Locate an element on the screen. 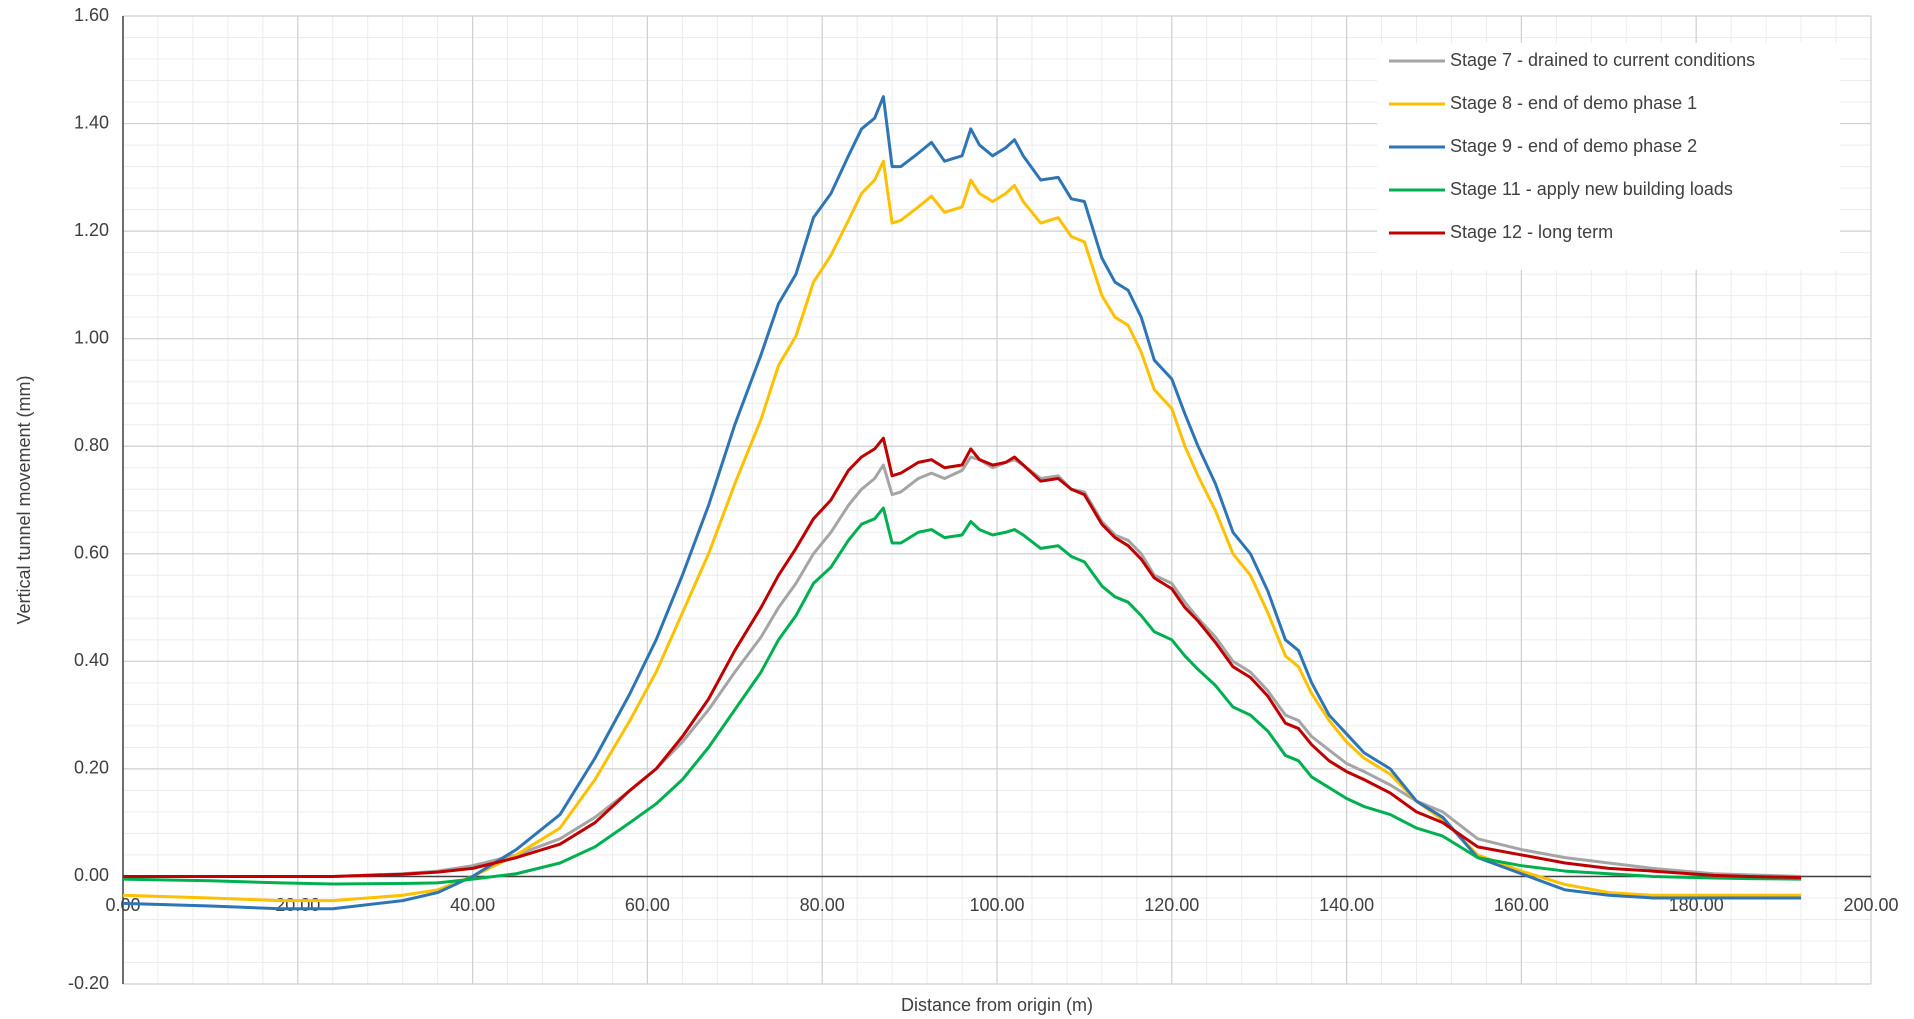  x-axis-title: Distance from origin (m) is located at coordinates (997, 1005).